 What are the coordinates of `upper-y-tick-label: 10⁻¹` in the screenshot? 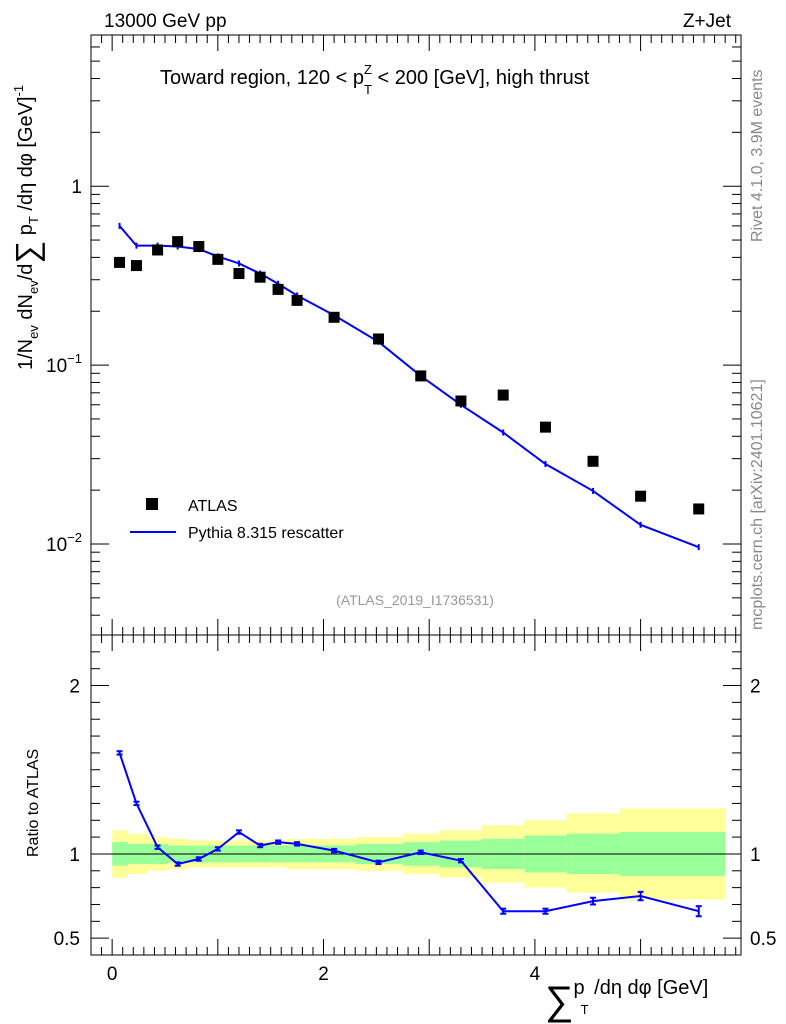 It's located at (64, 364).